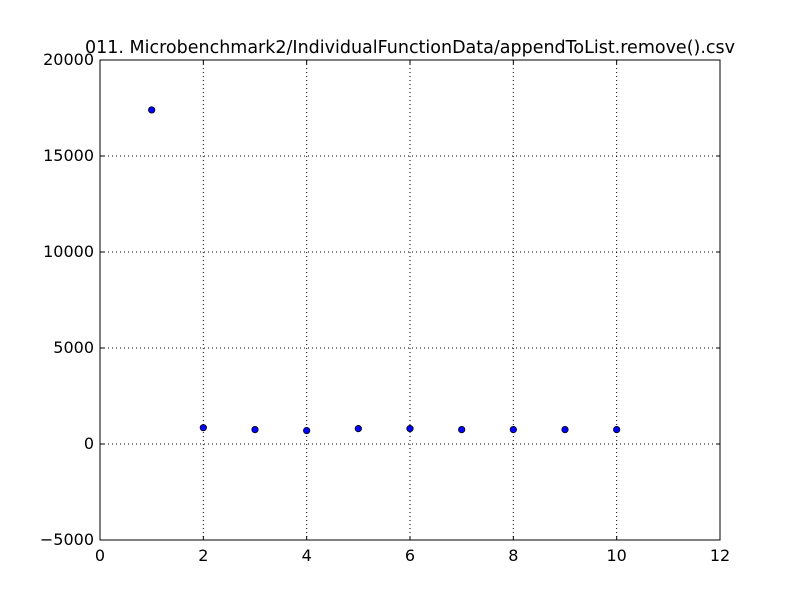  I want to click on y-tick-label: 20000, so click(68, 59).